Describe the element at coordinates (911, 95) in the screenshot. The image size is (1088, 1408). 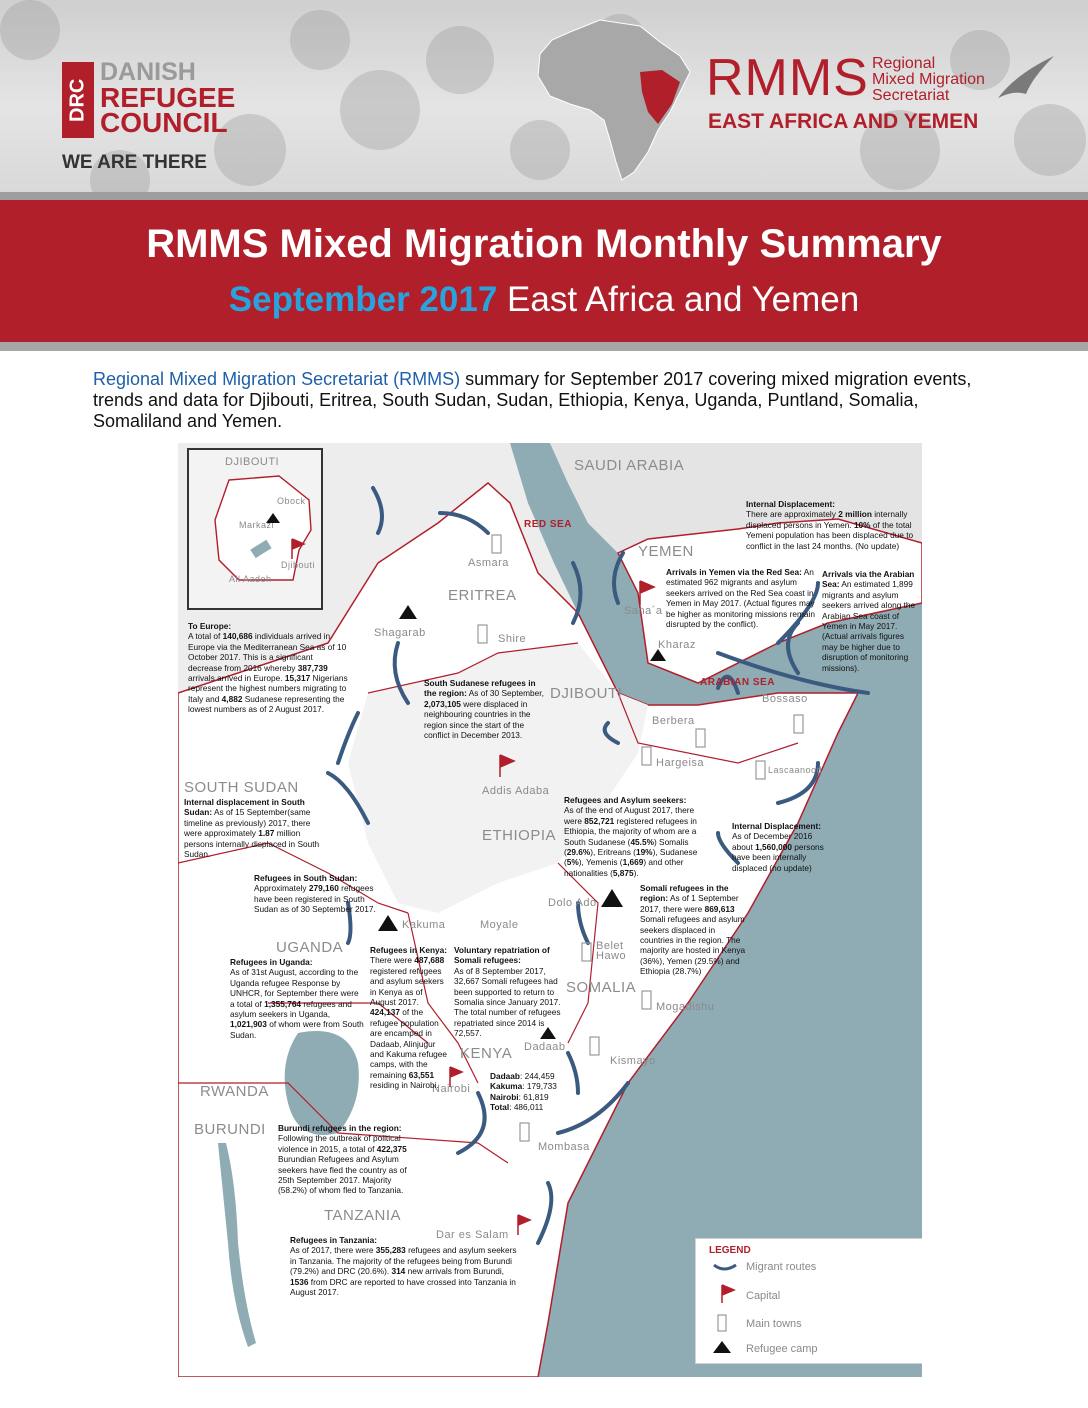
I see `rmms-line-secretariat: Secretariat` at that location.